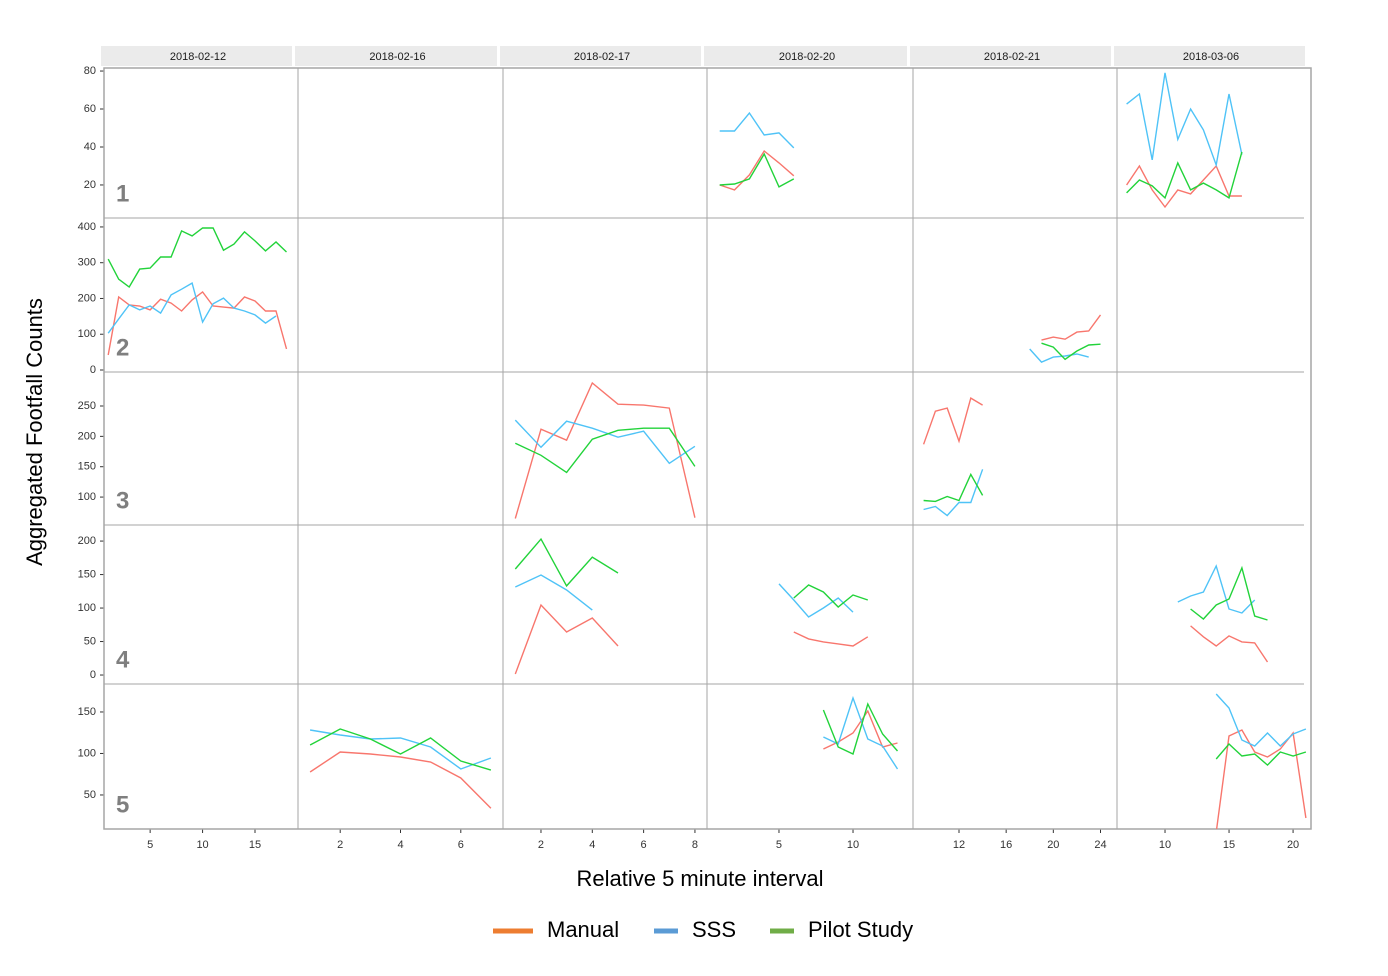 This screenshot has height=976, width=1388. What do you see at coordinates (90, 147) in the screenshot?
I see `y-tick-label: 40` at bounding box center [90, 147].